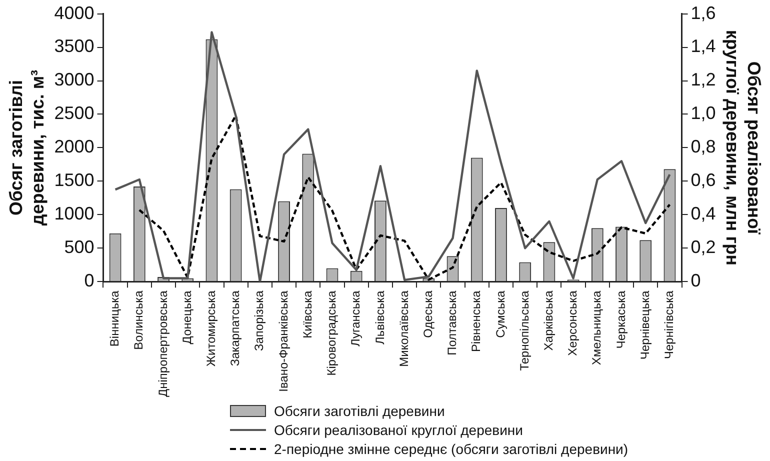 This screenshot has height=461, width=770. Describe the element at coordinates (74, 113) in the screenshot. I see `y-tick-label: 2500` at that location.